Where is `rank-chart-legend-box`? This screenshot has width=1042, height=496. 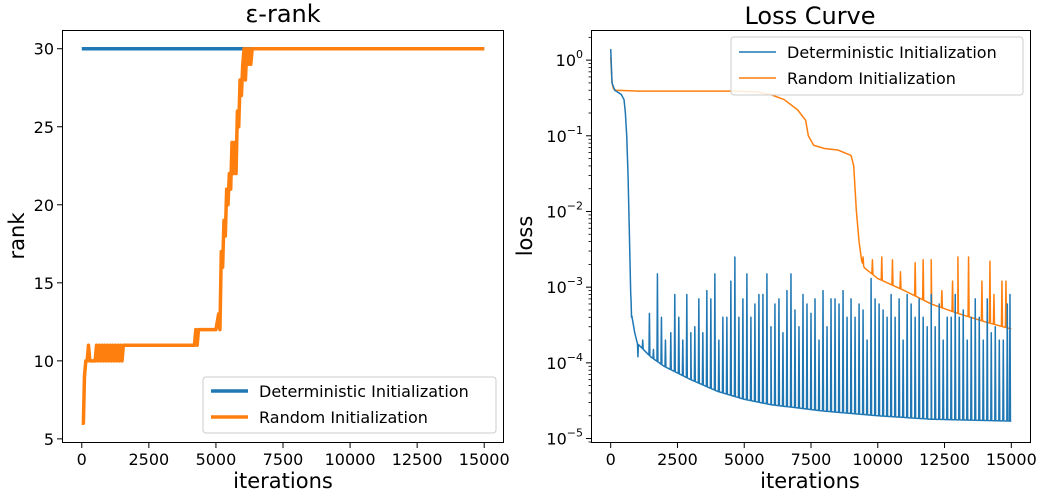 rank-chart-legend-box is located at coordinates (349, 405).